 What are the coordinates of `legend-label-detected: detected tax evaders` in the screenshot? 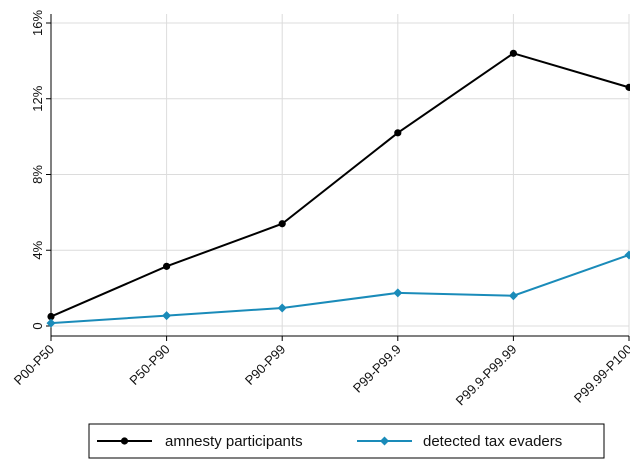 It's located at (492, 441).